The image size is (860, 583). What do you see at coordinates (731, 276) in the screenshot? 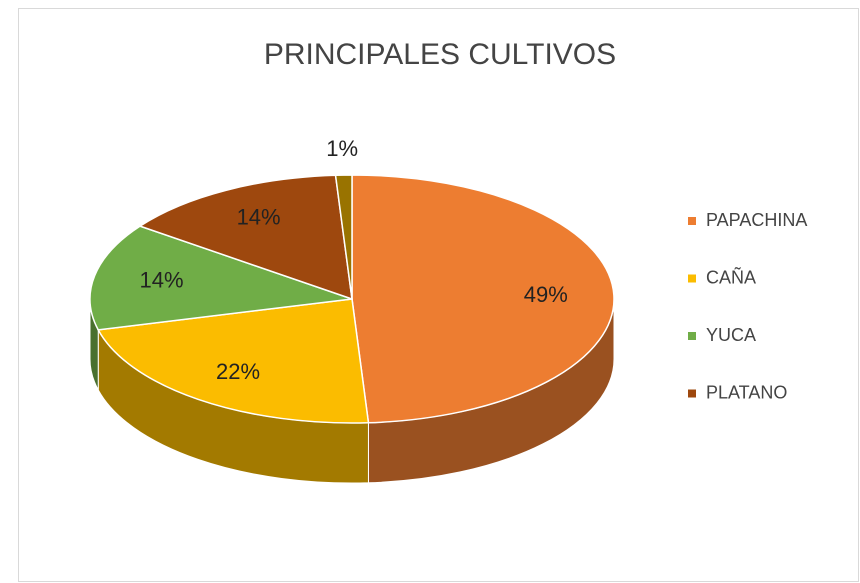
I see `legend-label: CAÑA` at bounding box center [731, 276].